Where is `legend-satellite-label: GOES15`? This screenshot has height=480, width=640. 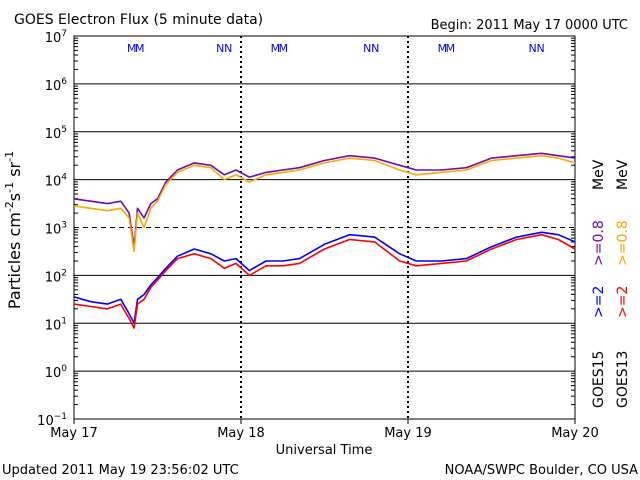 legend-satellite-label: GOES15 is located at coordinates (599, 379).